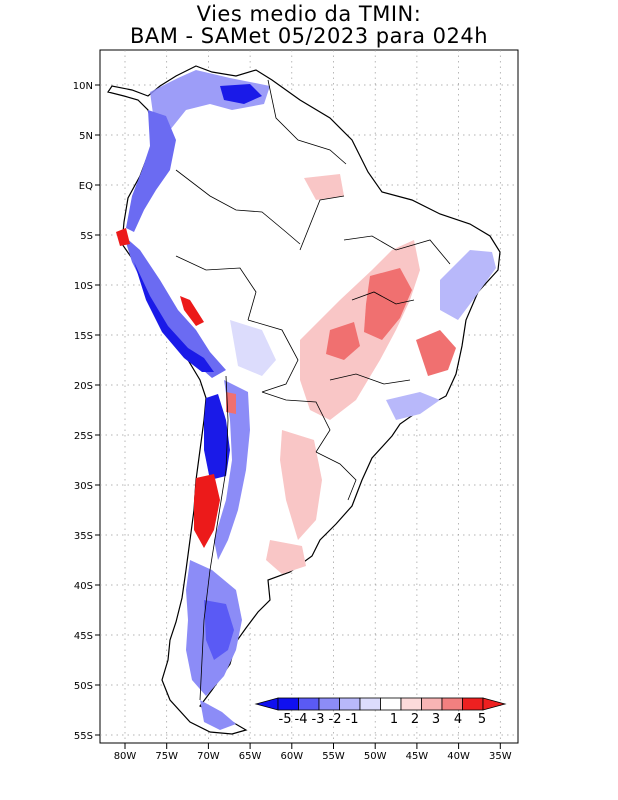 The width and height of the screenshot is (618, 800). I want to click on bias-region-argentina-south, so click(286, 557).